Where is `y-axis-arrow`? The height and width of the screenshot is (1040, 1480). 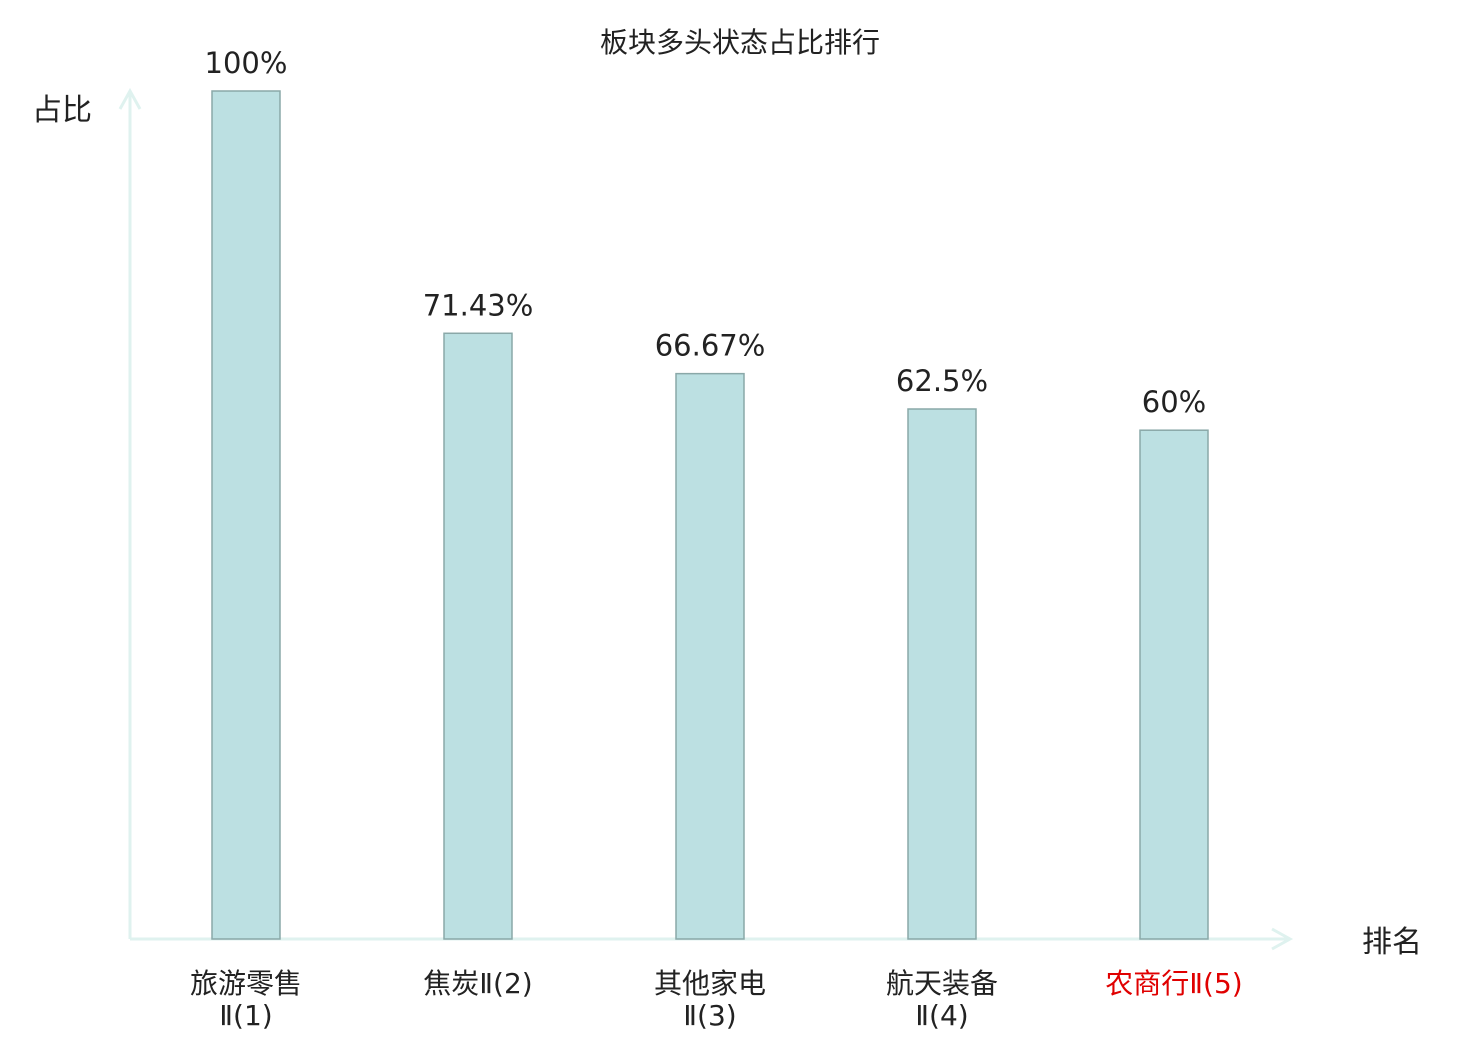 y-axis-arrow is located at coordinates (130, 98).